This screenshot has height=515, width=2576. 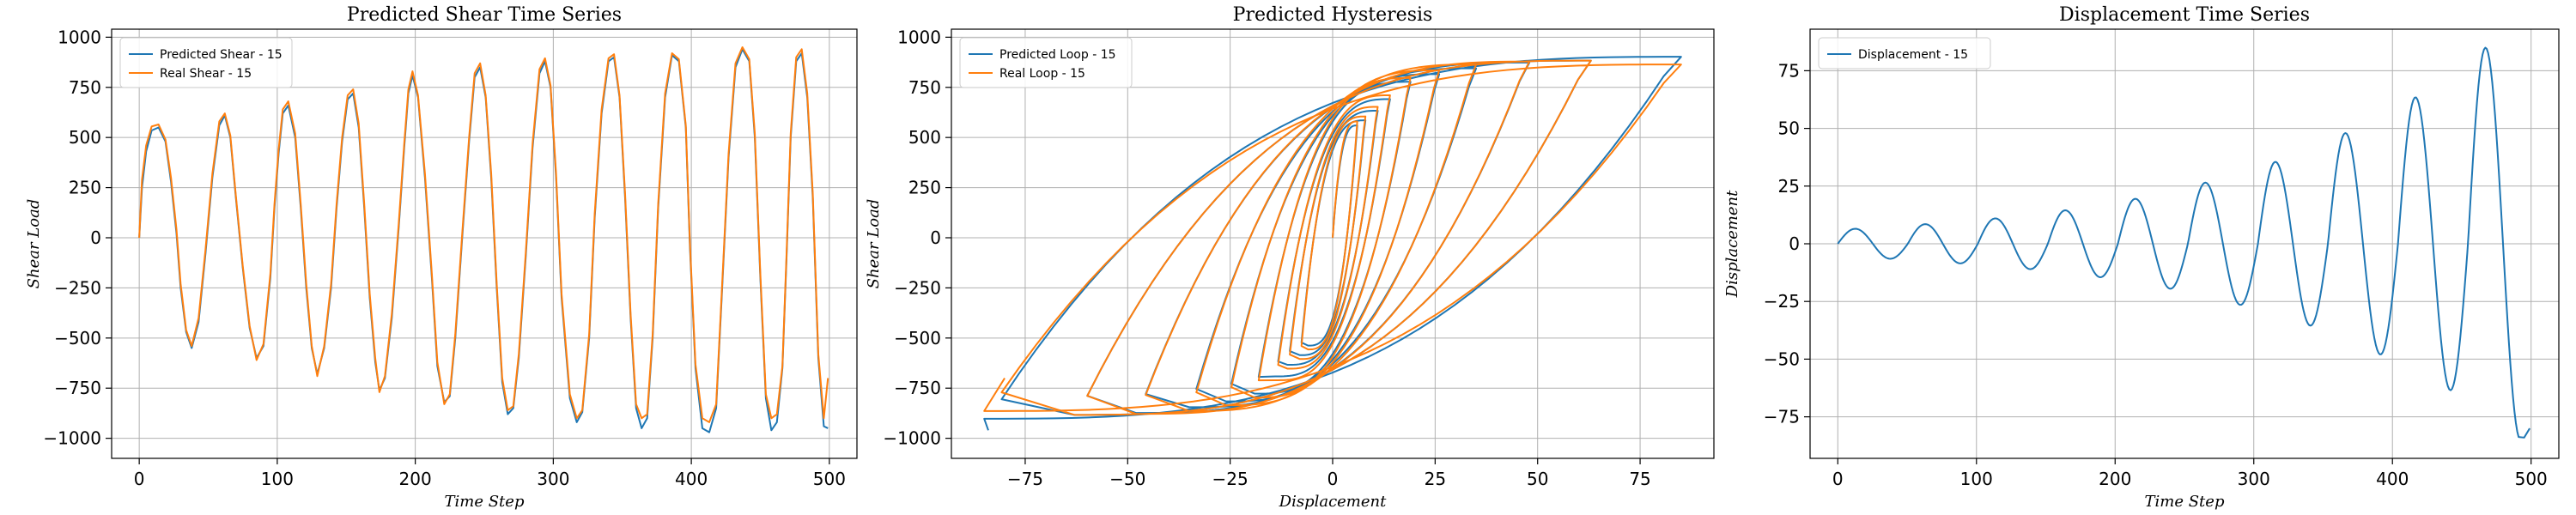 I want to click on panel-title: Predicted Hysteresis, so click(x=1333, y=15).